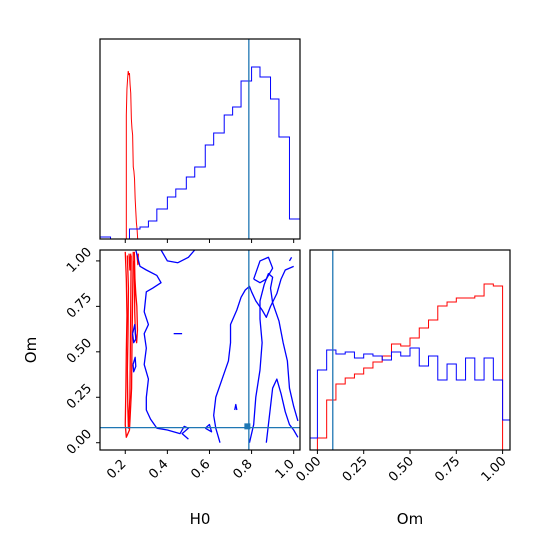  What do you see at coordinates (211, 346) in the screenshot?
I see `joint-contours` at bounding box center [211, 346].